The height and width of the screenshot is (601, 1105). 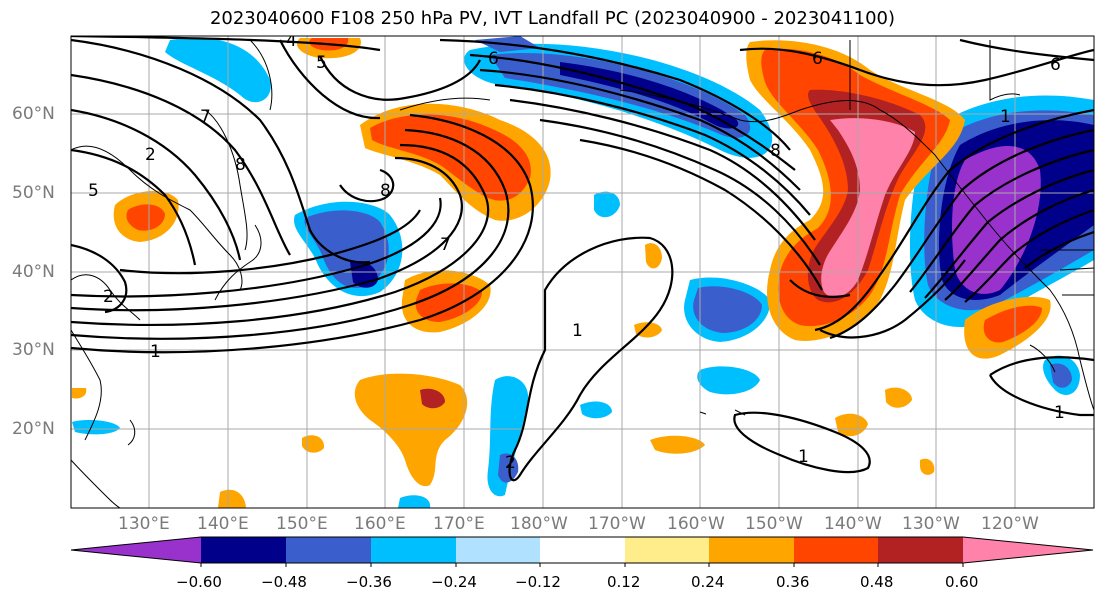 What do you see at coordinates (144, 524) in the screenshot?
I see `longitude-label: 130°E` at bounding box center [144, 524].